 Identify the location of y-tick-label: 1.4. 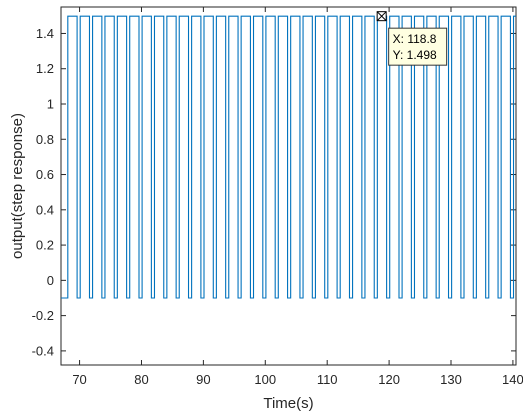
(45, 33).